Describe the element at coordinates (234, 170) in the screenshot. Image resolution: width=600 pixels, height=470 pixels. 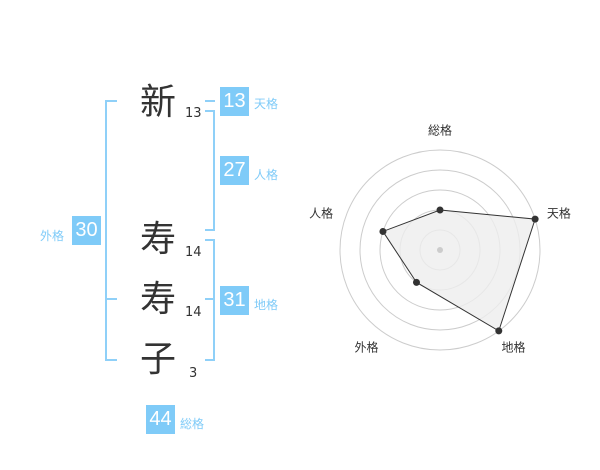
I see `jinkaku-value: 27` at that location.